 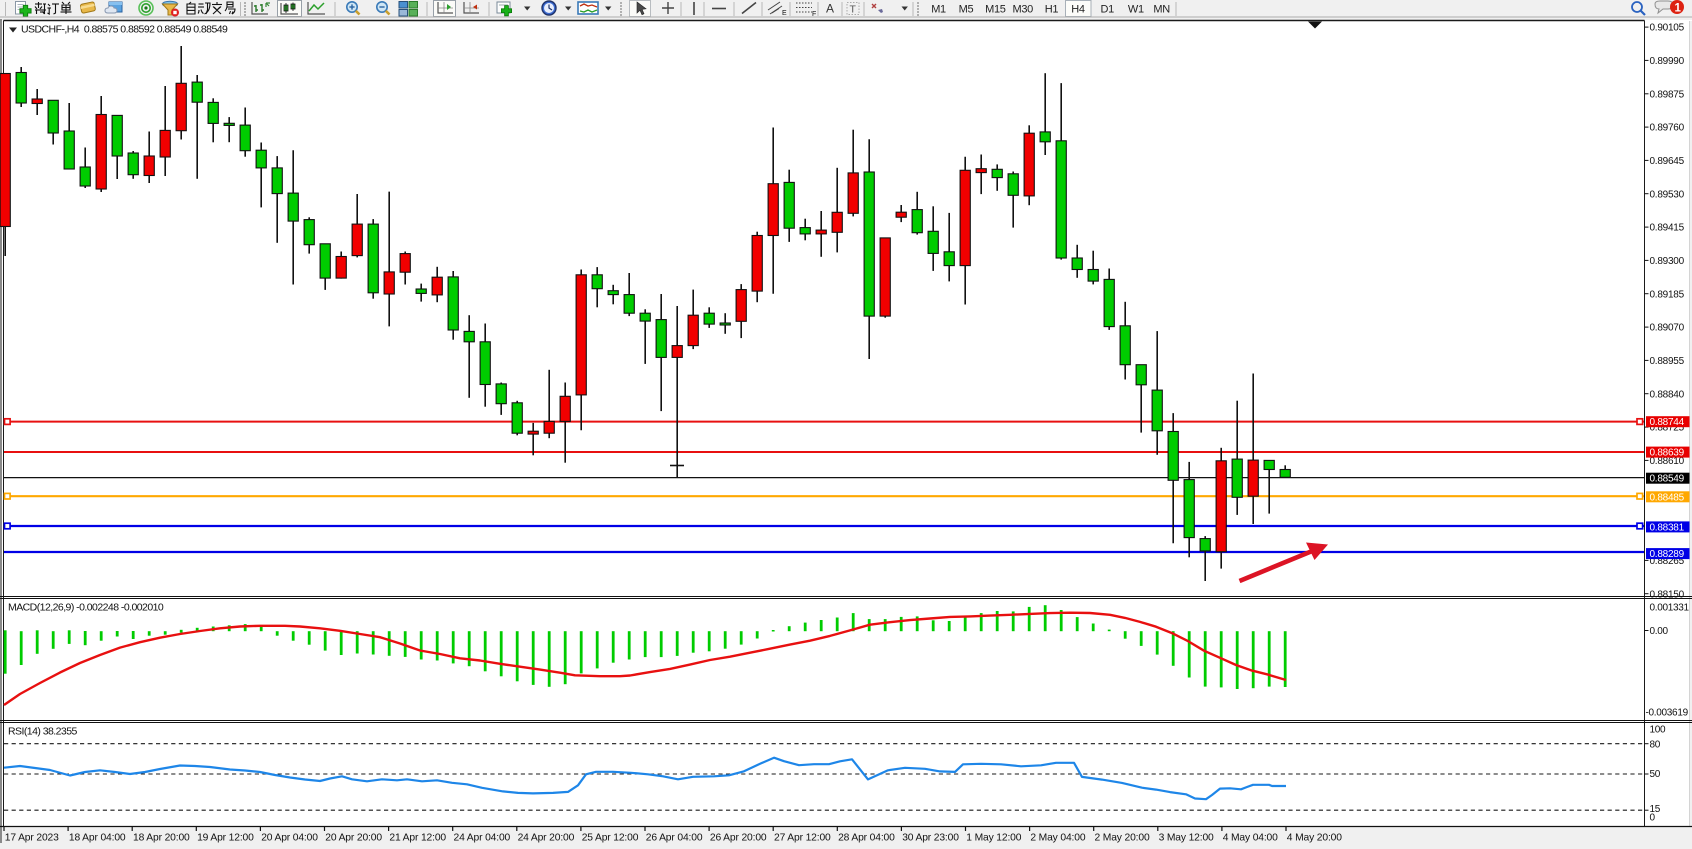 What do you see at coordinates (610, 838) in the screenshot?
I see `svg-text: 25 Apr 12:00` at bounding box center [610, 838].